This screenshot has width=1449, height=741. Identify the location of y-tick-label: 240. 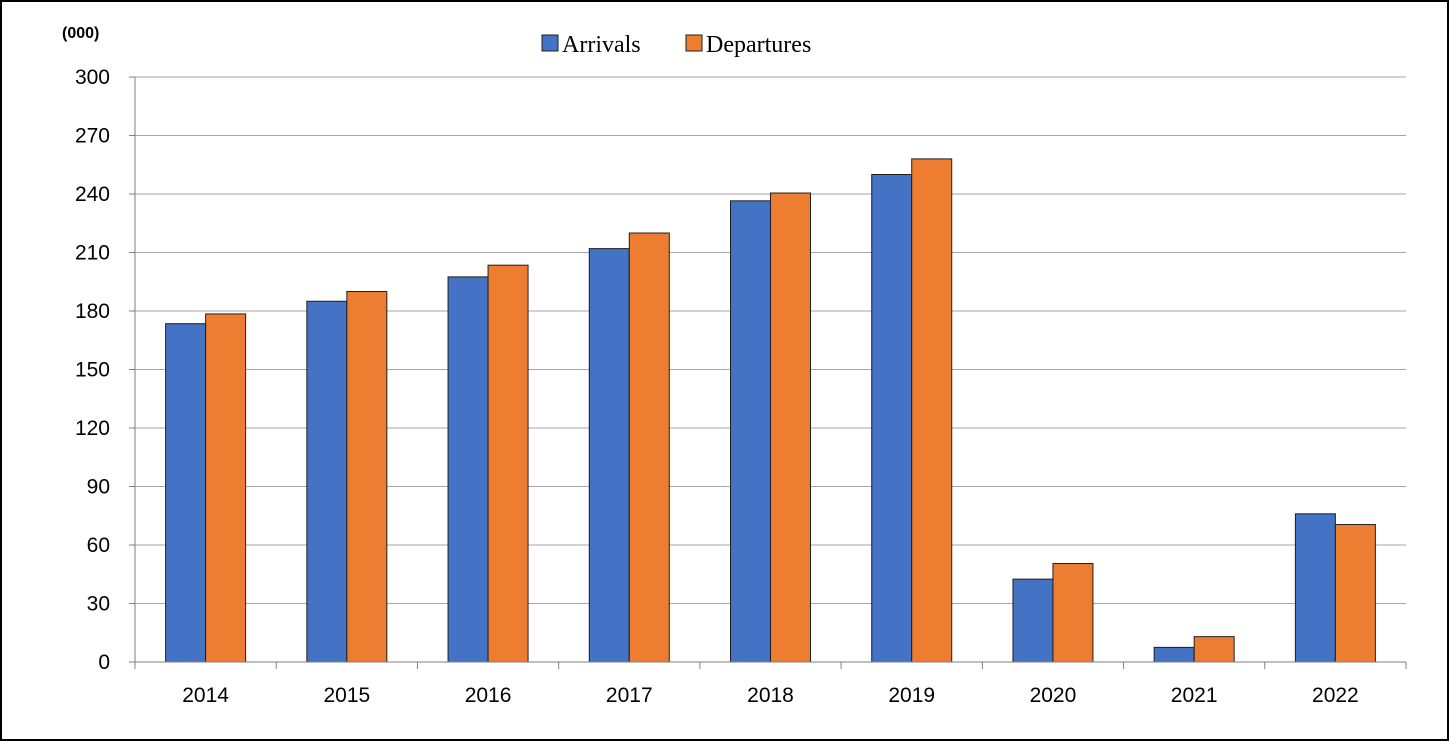
(92, 194).